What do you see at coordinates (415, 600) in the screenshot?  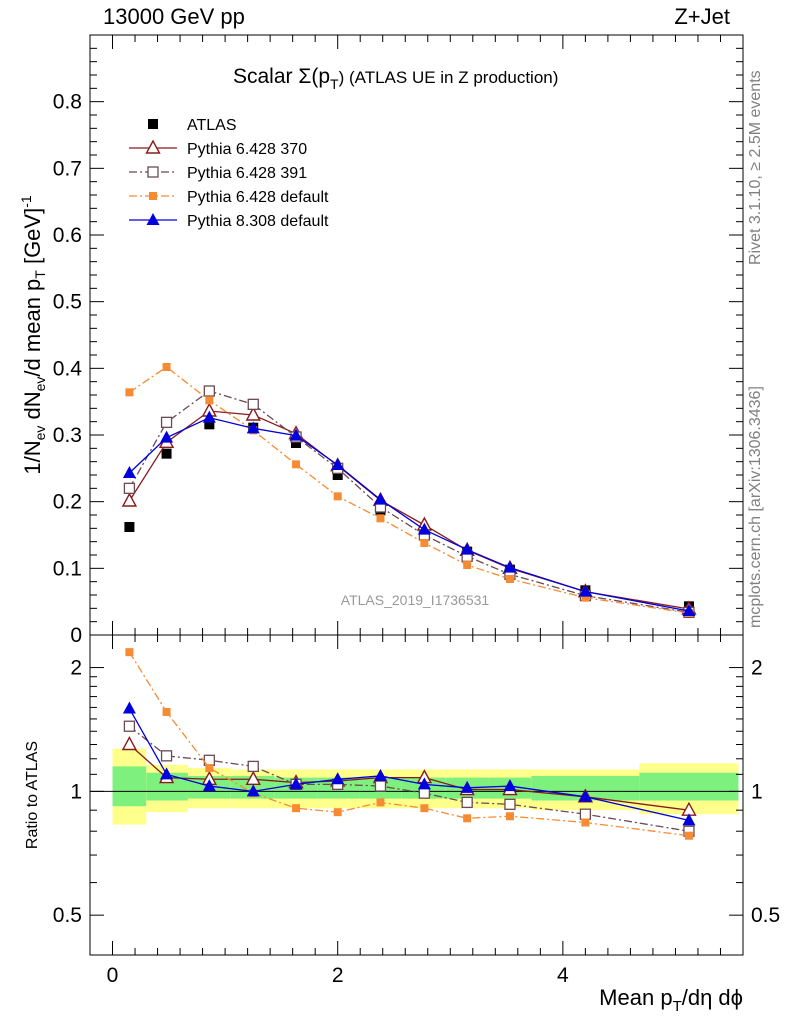 I see `analysis-watermark: ATLAS_2019_I1736531` at bounding box center [415, 600].